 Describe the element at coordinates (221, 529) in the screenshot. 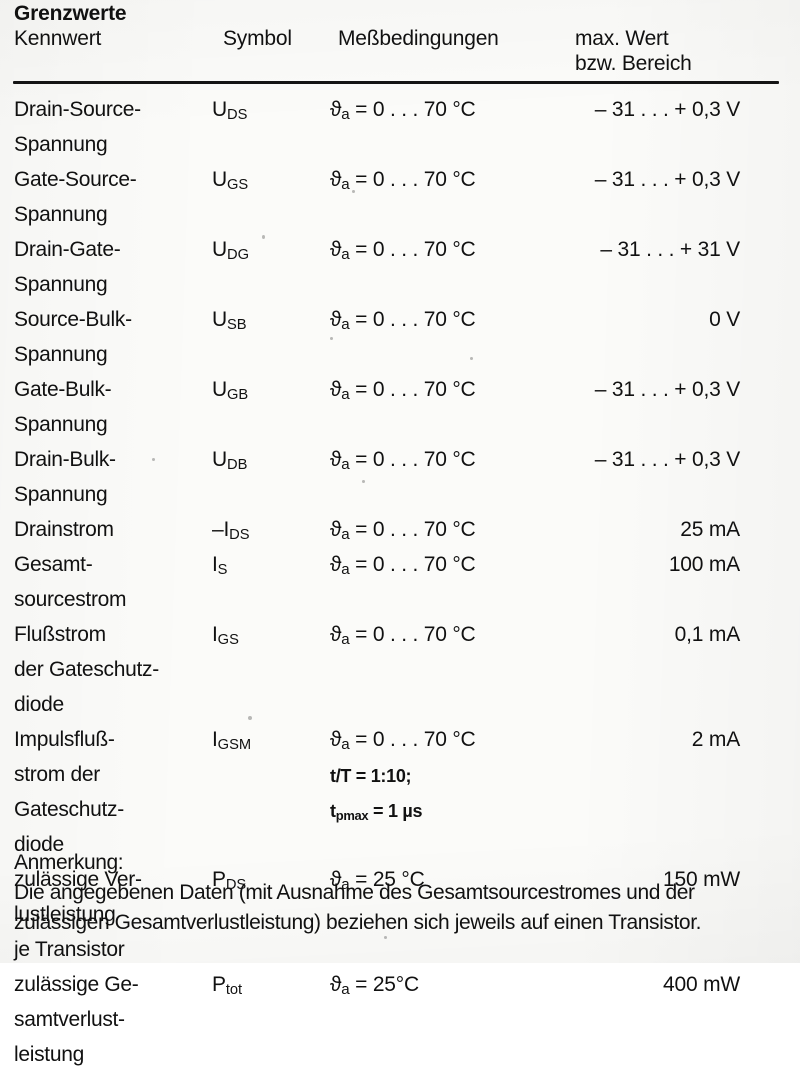

I see `row-symbol-base: –I` at that location.